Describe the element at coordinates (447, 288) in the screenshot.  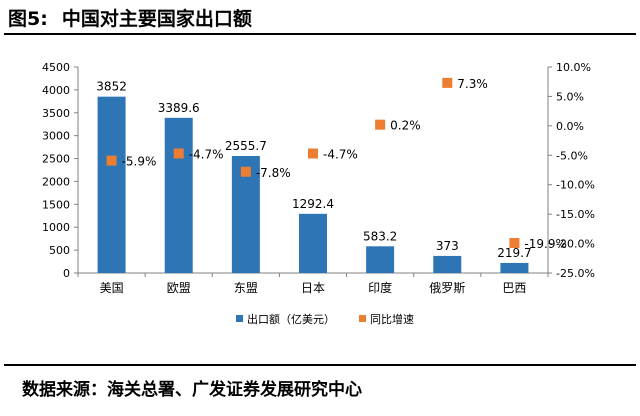
I see `x-tick-label: 俄罗斯` at that location.